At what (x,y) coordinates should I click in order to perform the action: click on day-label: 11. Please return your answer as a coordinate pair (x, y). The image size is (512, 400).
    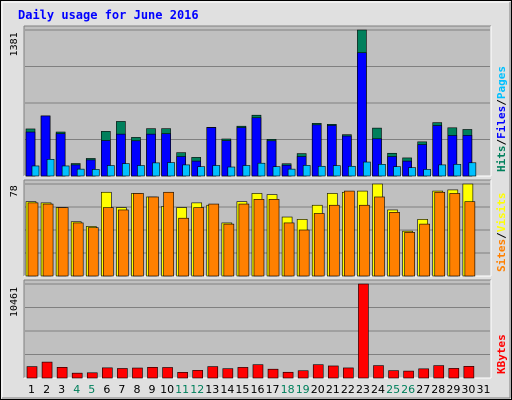
    Looking at the image, I should click on (182, 389).